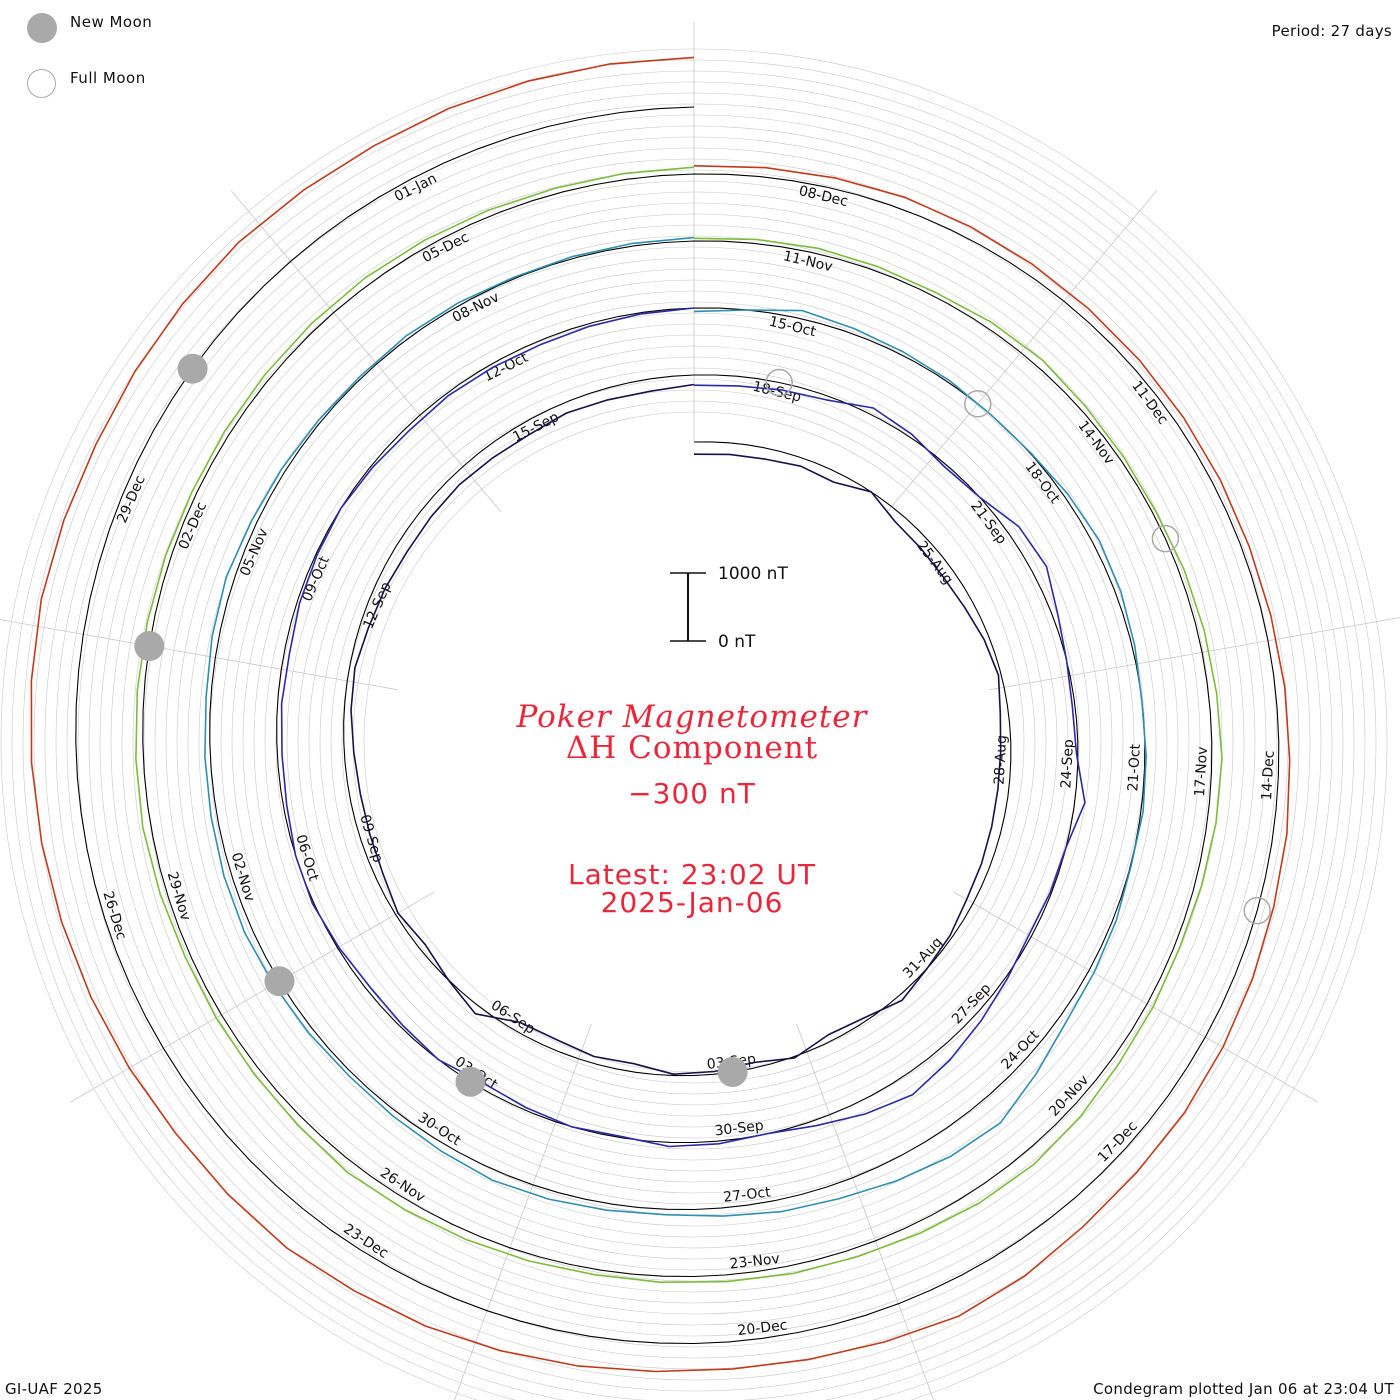 The width and height of the screenshot is (1400, 1400). Describe the element at coordinates (755, 1262) in the screenshot. I see `ring-date-label: 23-Nov` at that location.